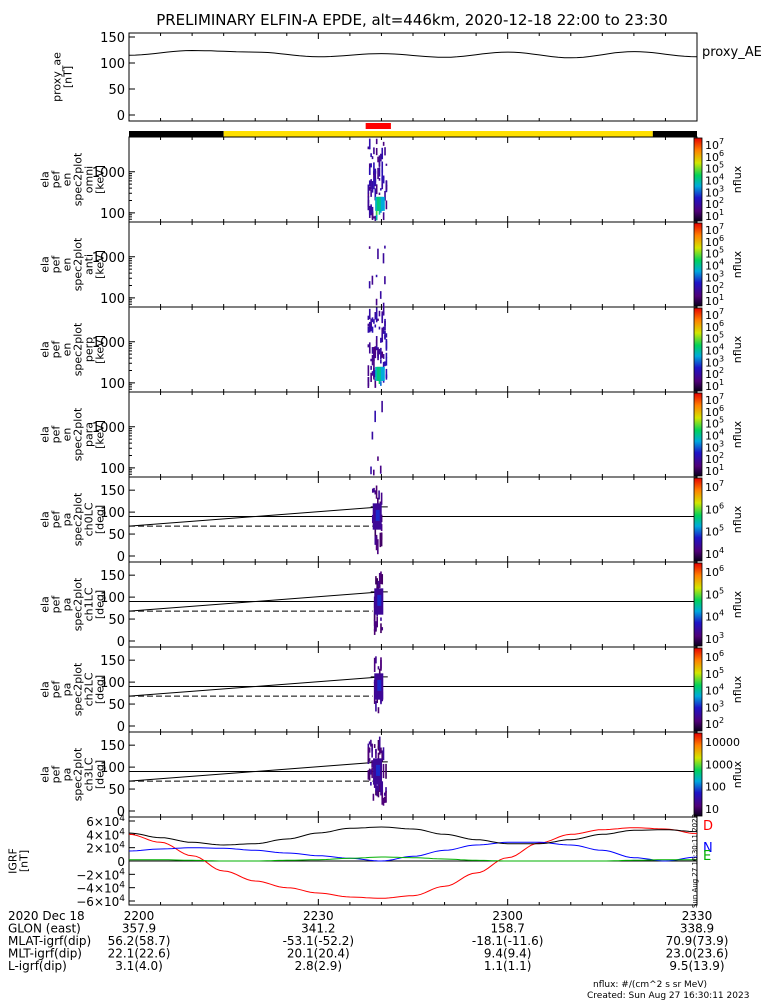 This screenshot has width=775, height=1000. What do you see at coordinates (697, 929) in the screenshot?
I see `footer-value: 338.9` at bounding box center [697, 929].